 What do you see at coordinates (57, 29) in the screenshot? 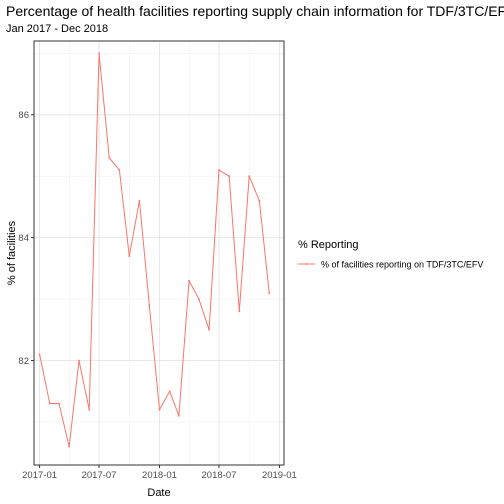
I see `chart-subtitle: Jan 2017 - Dec 2018` at bounding box center [57, 29].